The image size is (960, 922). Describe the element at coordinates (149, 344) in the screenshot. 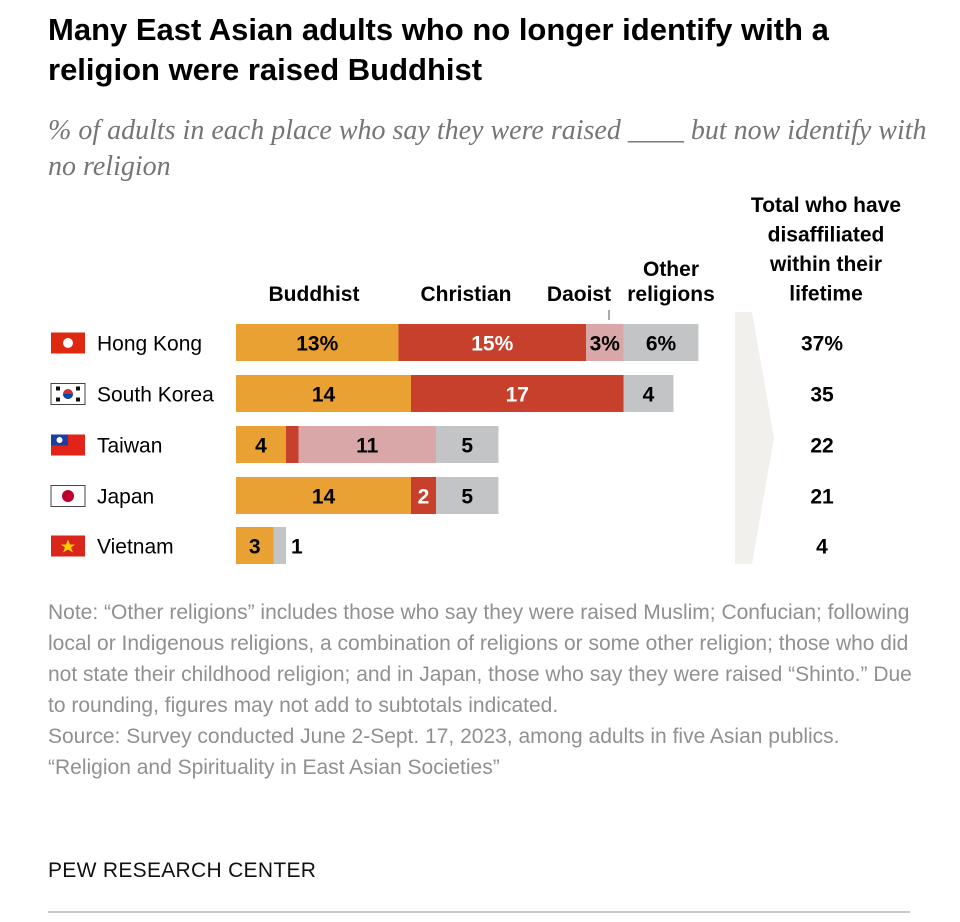

I see `category-label: Hong Kong` at that location.